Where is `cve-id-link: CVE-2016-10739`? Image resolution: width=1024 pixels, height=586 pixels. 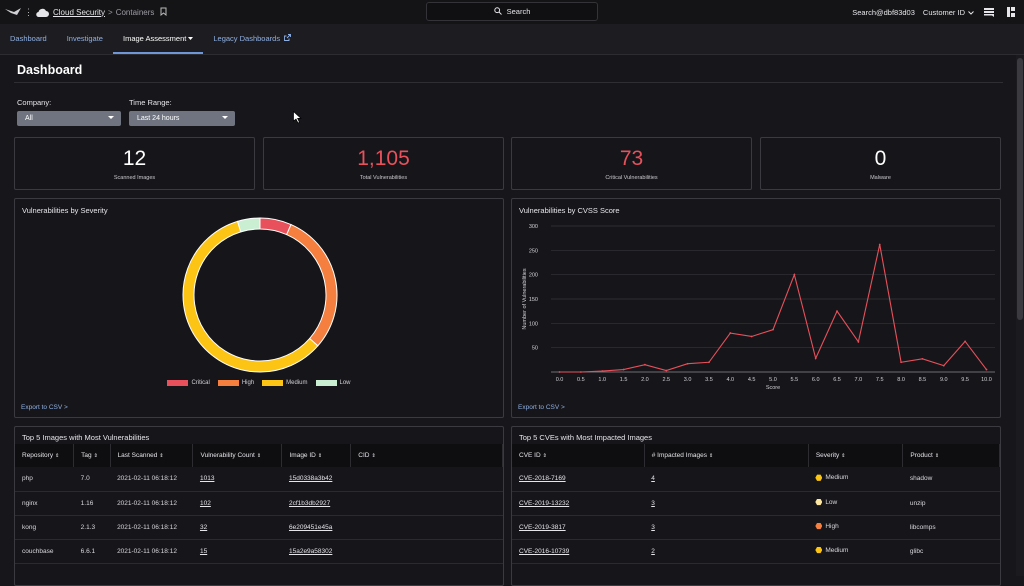
cve-id-link: CVE-2016-10739 is located at coordinates (544, 551).